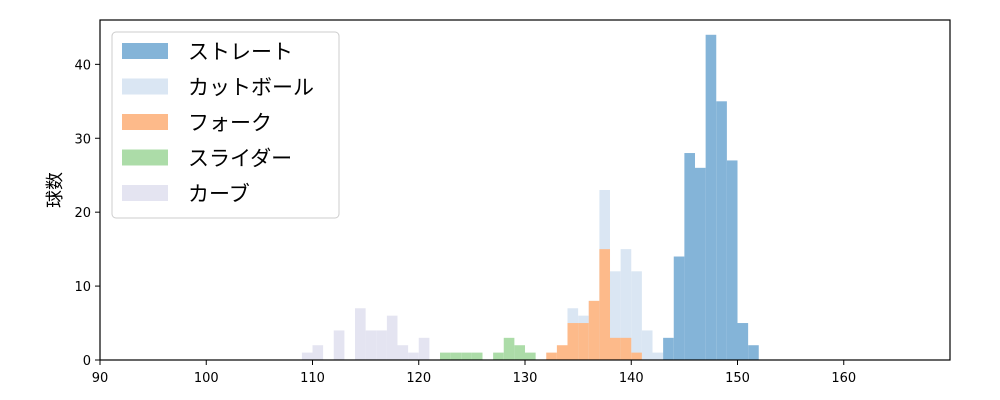 This screenshot has height=400, width=1000. Describe the element at coordinates (82, 139) in the screenshot. I see `y-tick-label: 30` at that location.